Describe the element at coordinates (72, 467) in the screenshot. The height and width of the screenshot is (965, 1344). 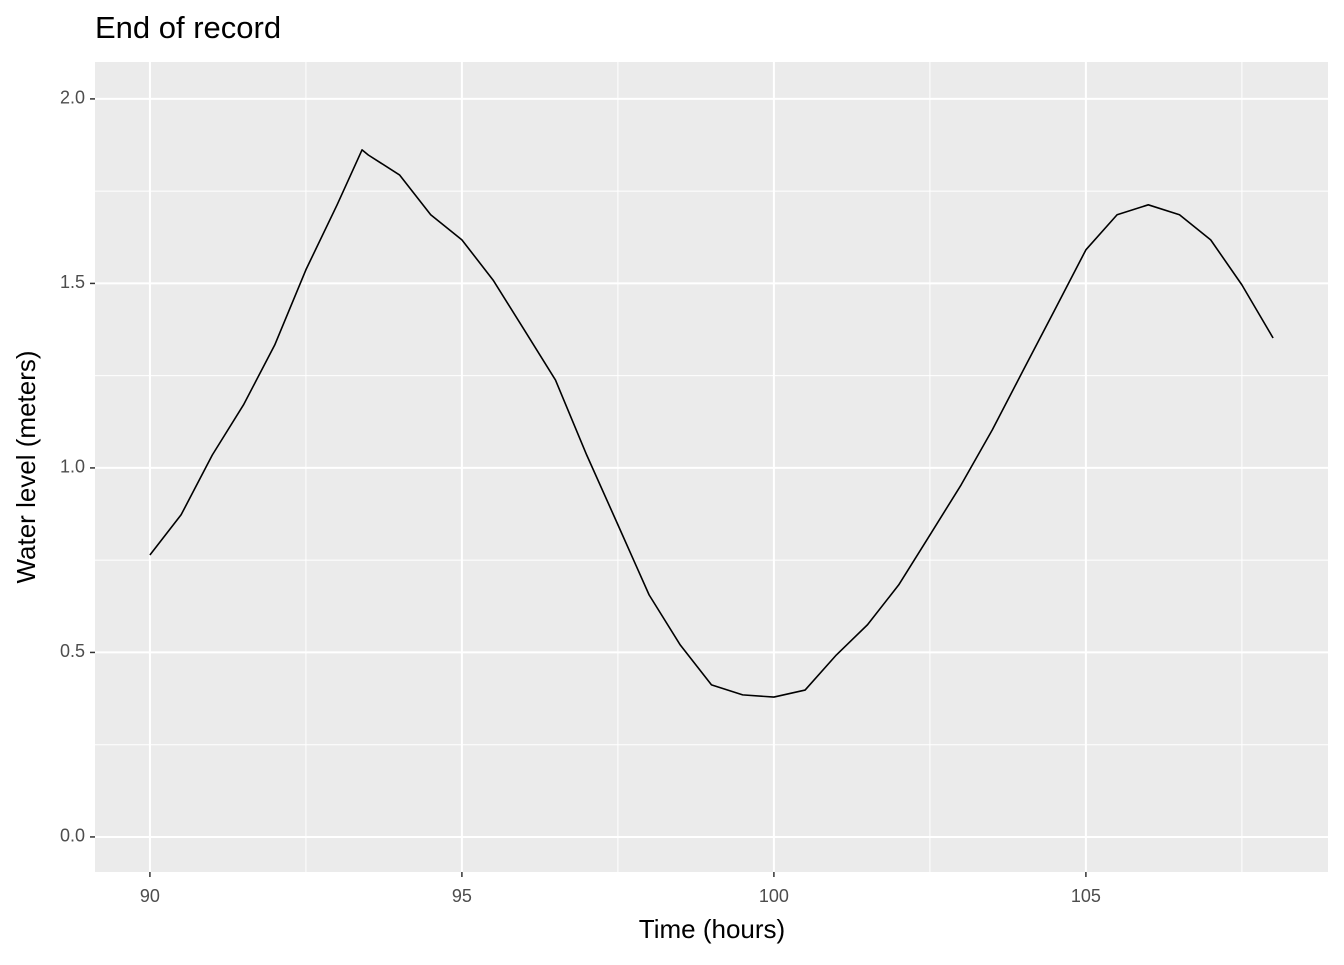
I see `y-tick-label: 1.0` at that location.